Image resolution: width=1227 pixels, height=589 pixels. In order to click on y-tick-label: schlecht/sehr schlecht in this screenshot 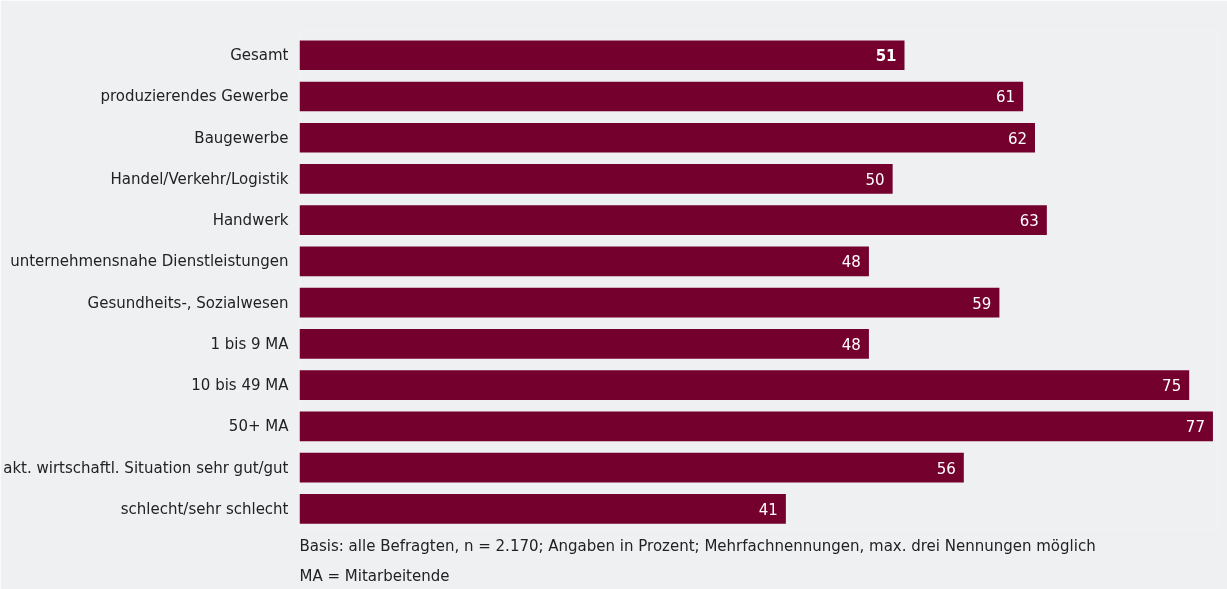, I will do `click(204, 508)`.